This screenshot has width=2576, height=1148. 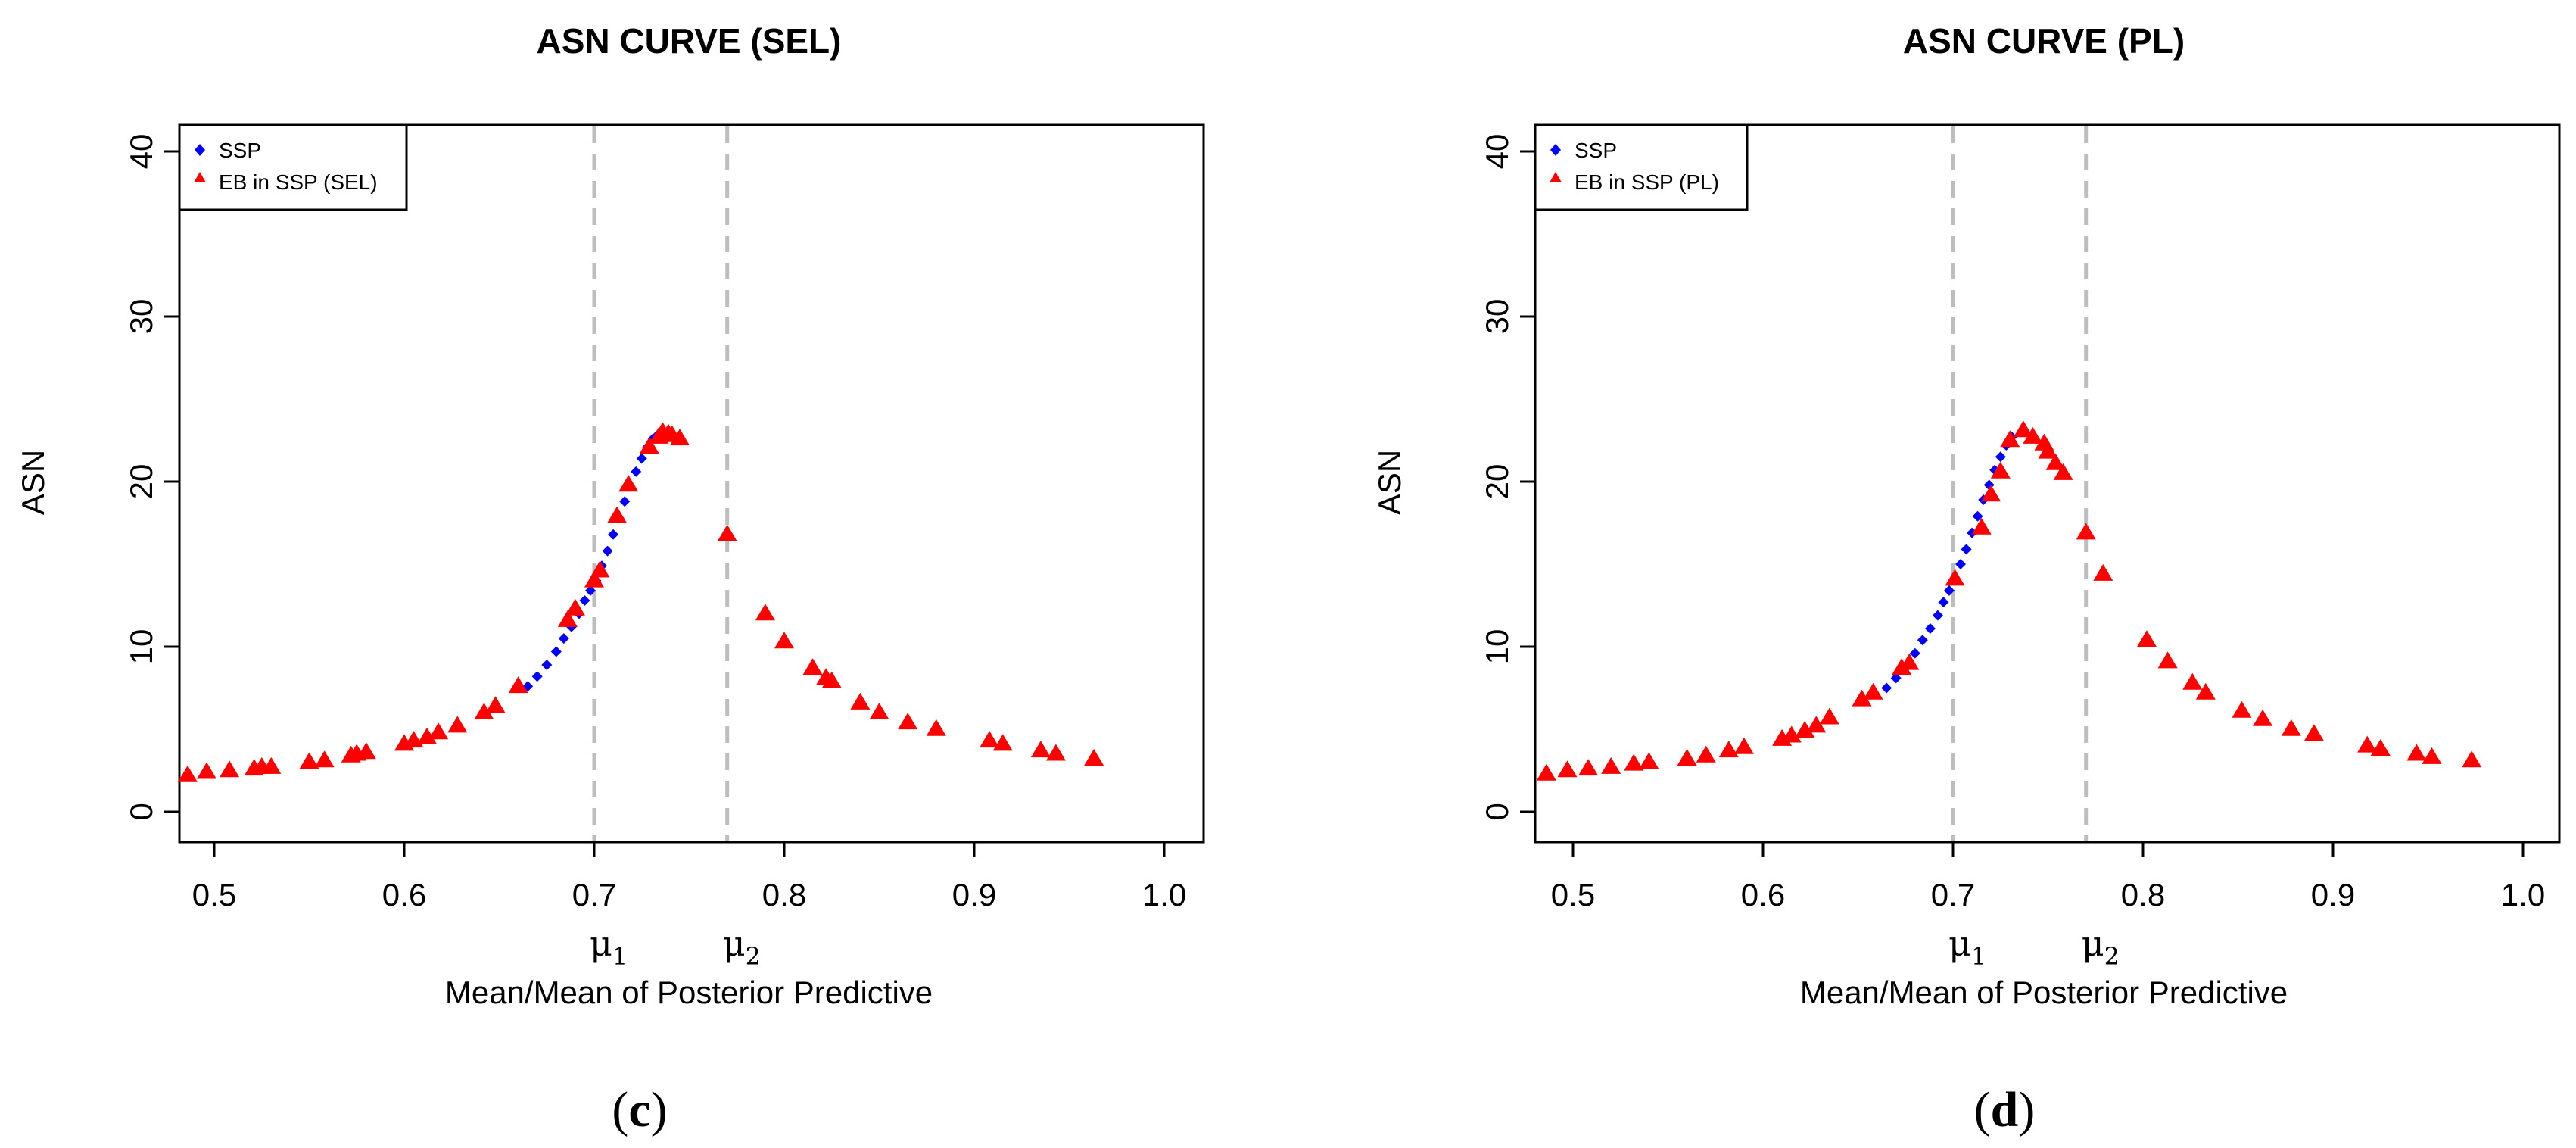 What do you see at coordinates (240, 150) in the screenshot?
I see `legend-entry-ssp: SSP` at bounding box center [240, 150].